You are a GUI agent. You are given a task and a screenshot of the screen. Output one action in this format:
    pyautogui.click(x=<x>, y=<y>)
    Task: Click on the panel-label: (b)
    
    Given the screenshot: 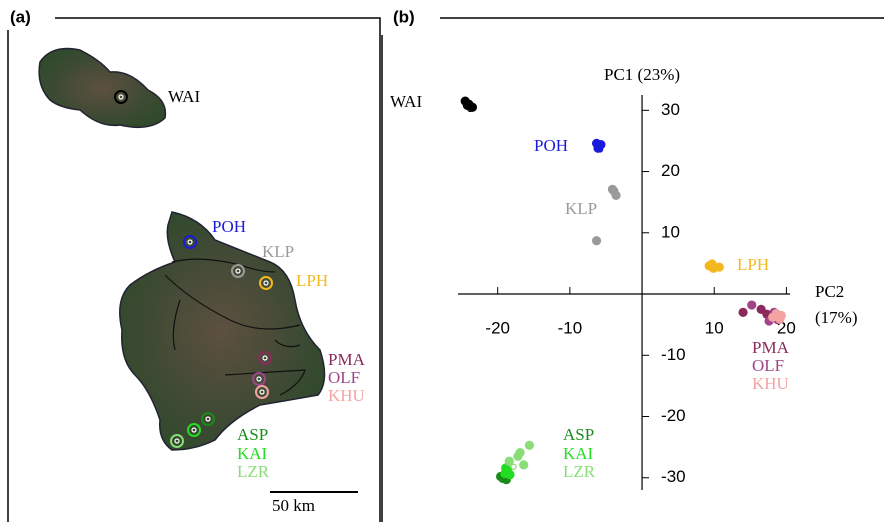 What is the action you would take?
    pyautogui.click(x=404, y=16)
    